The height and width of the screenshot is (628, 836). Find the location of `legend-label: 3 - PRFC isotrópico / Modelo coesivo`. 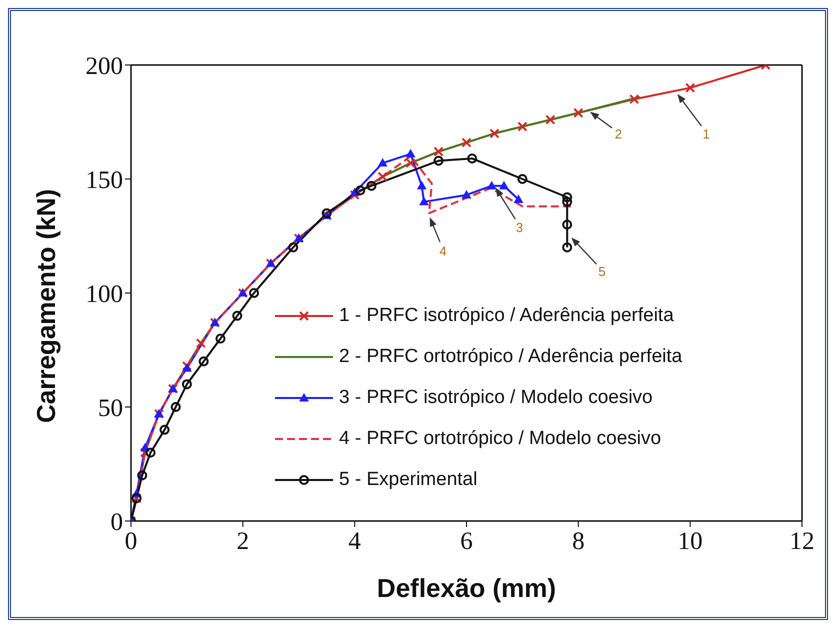

legend-label: 3 - PRFC isotrópico / Modelo coesivo is located at coordinates (496, 397).